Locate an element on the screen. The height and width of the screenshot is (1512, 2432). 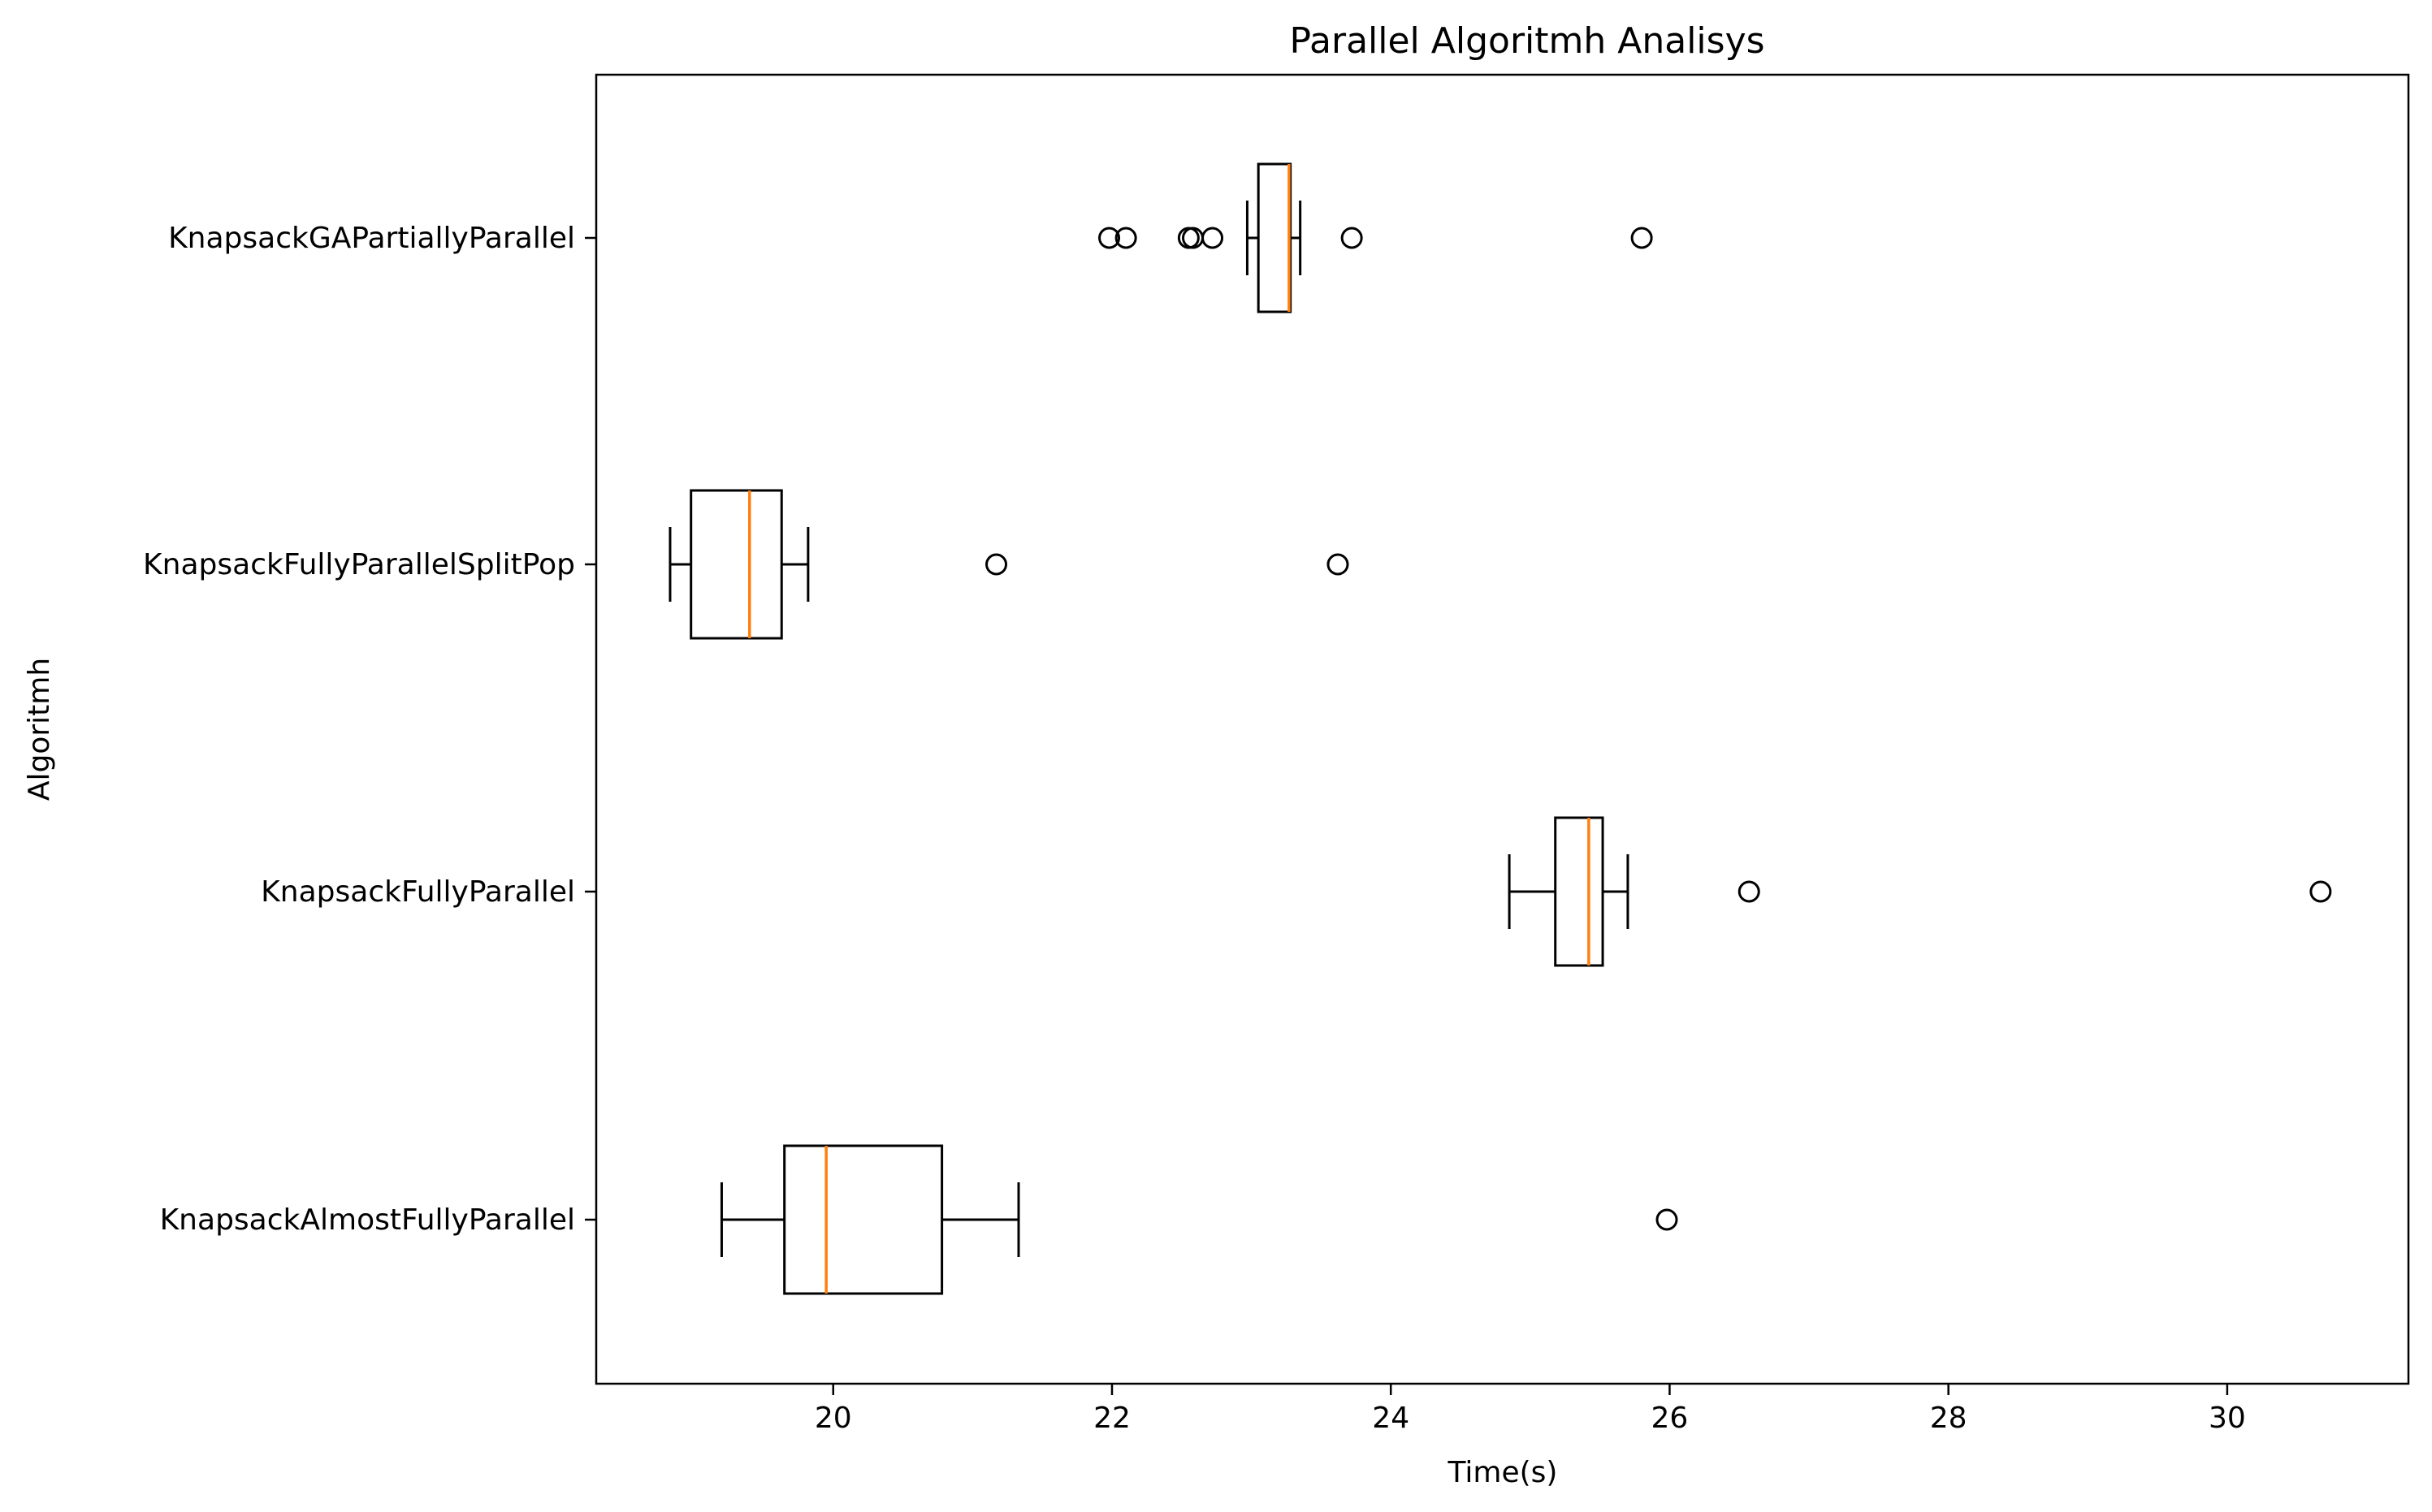
y-axis-label: Algoritmh is located at coordinates (39, 729).